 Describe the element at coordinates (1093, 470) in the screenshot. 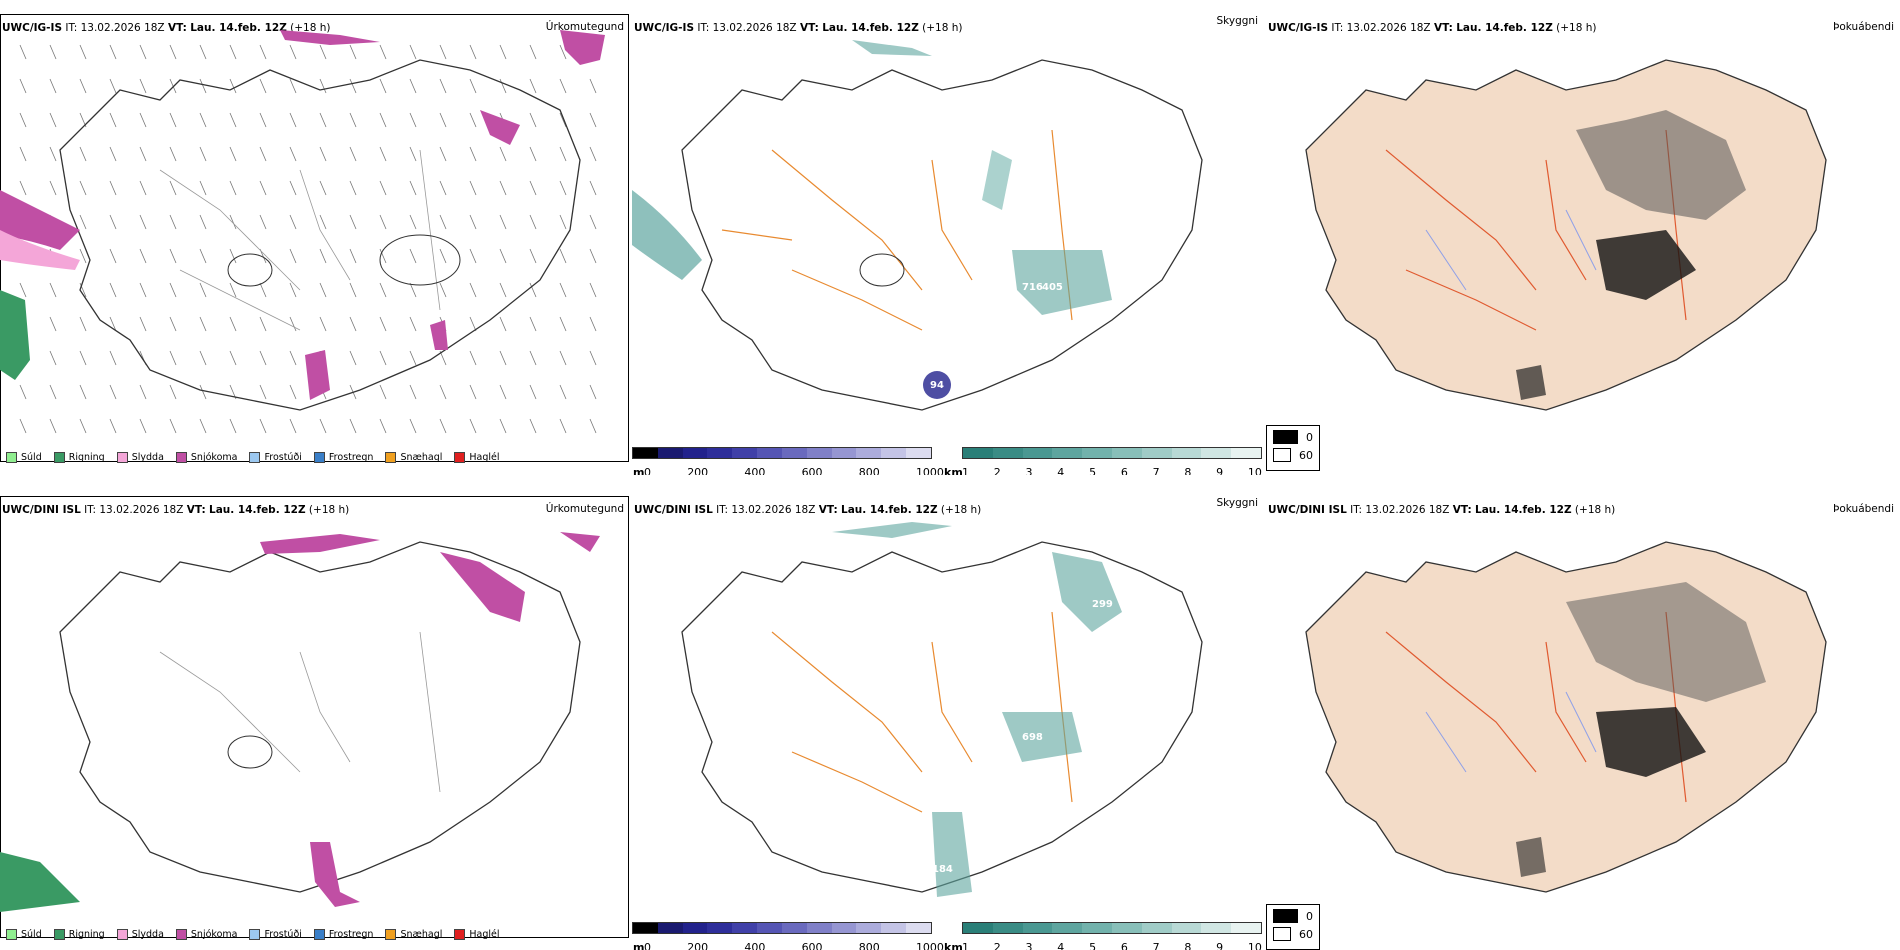

I see `tick-label: 5` at that location.